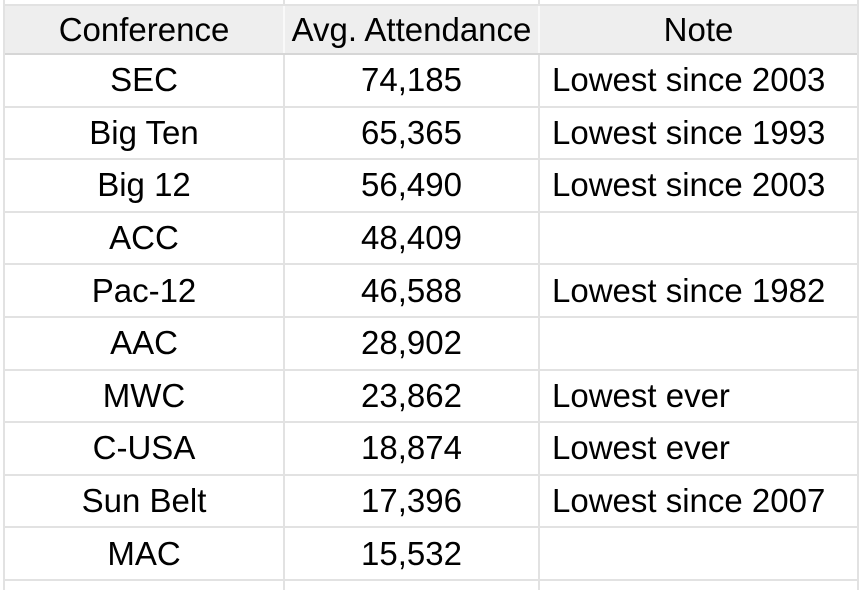 The image size is (862, 590). Describe the element at coordinates (145, 553) in the screenshot. I see `conference-cell: MAC` at that location.